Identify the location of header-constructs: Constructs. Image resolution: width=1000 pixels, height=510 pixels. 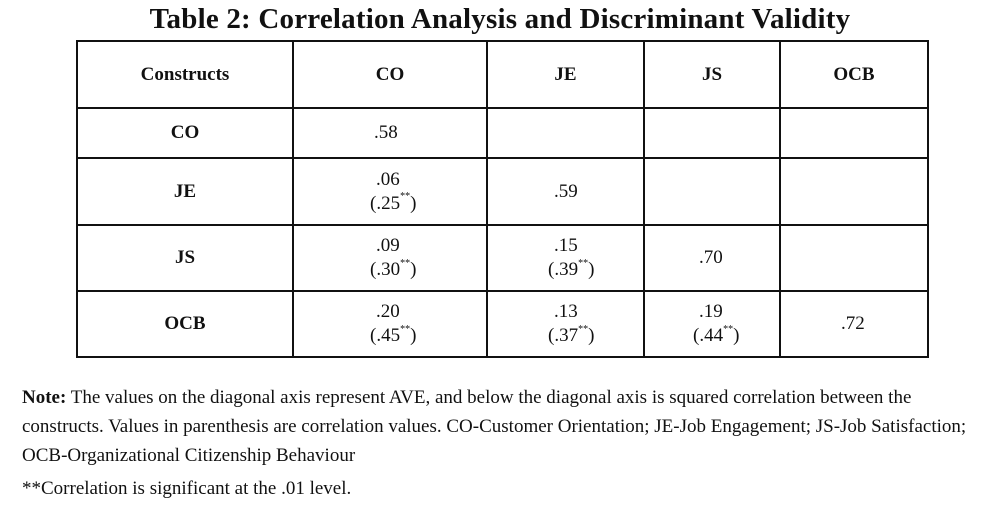
(185, 74).